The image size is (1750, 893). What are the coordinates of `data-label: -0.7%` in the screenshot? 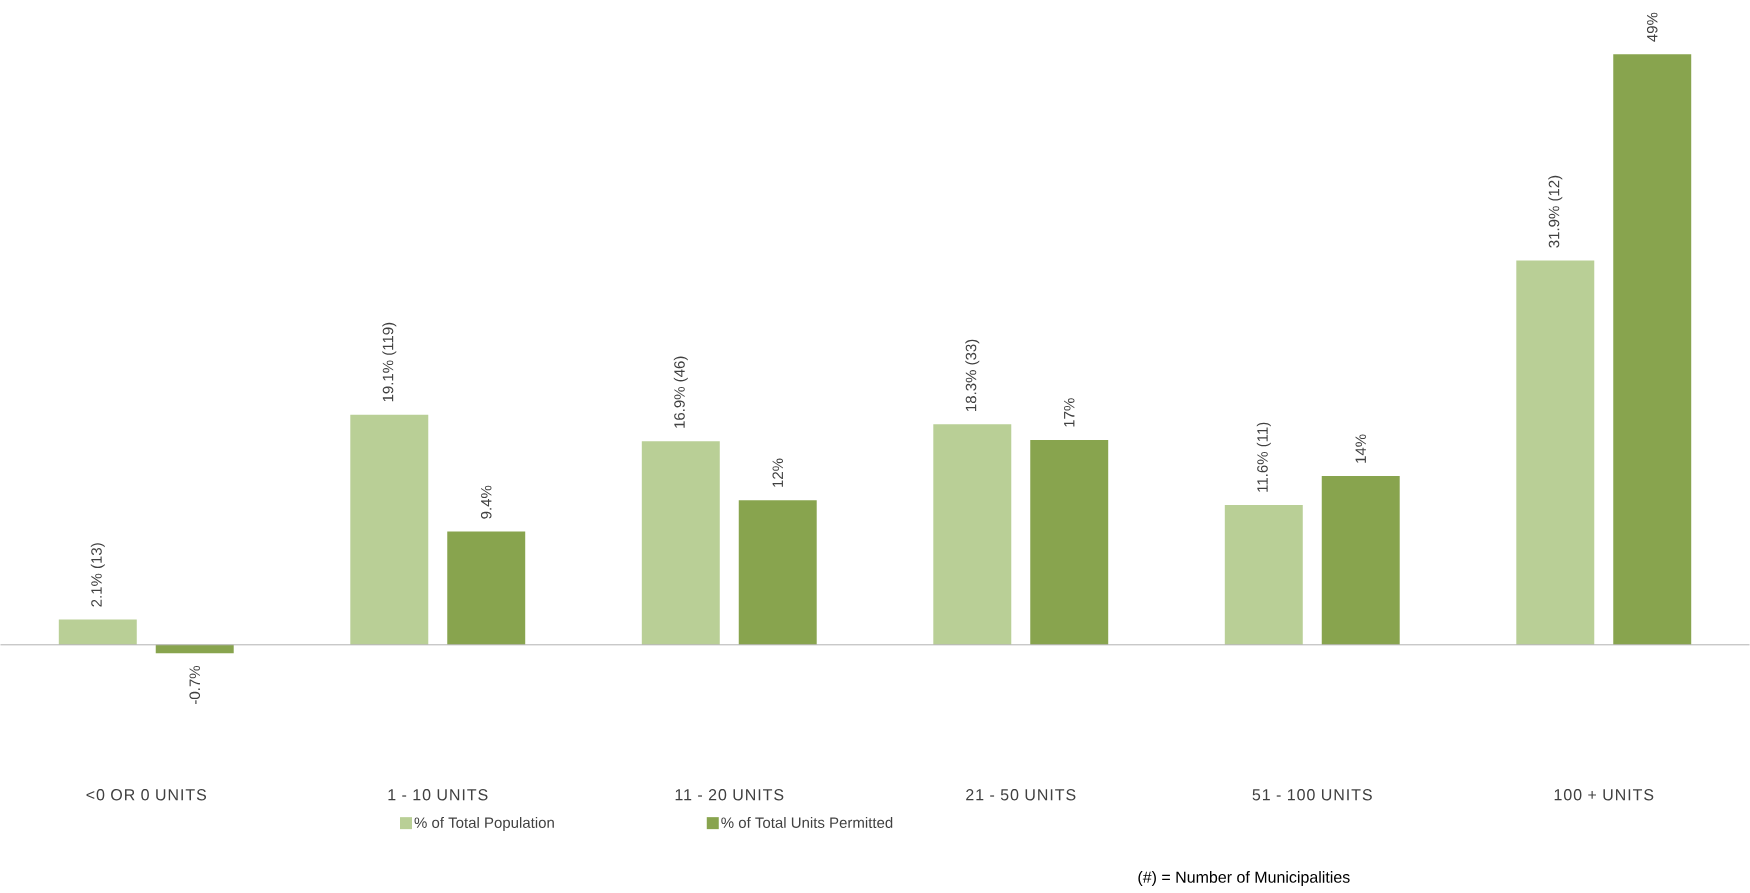 It's located at (195, 685).